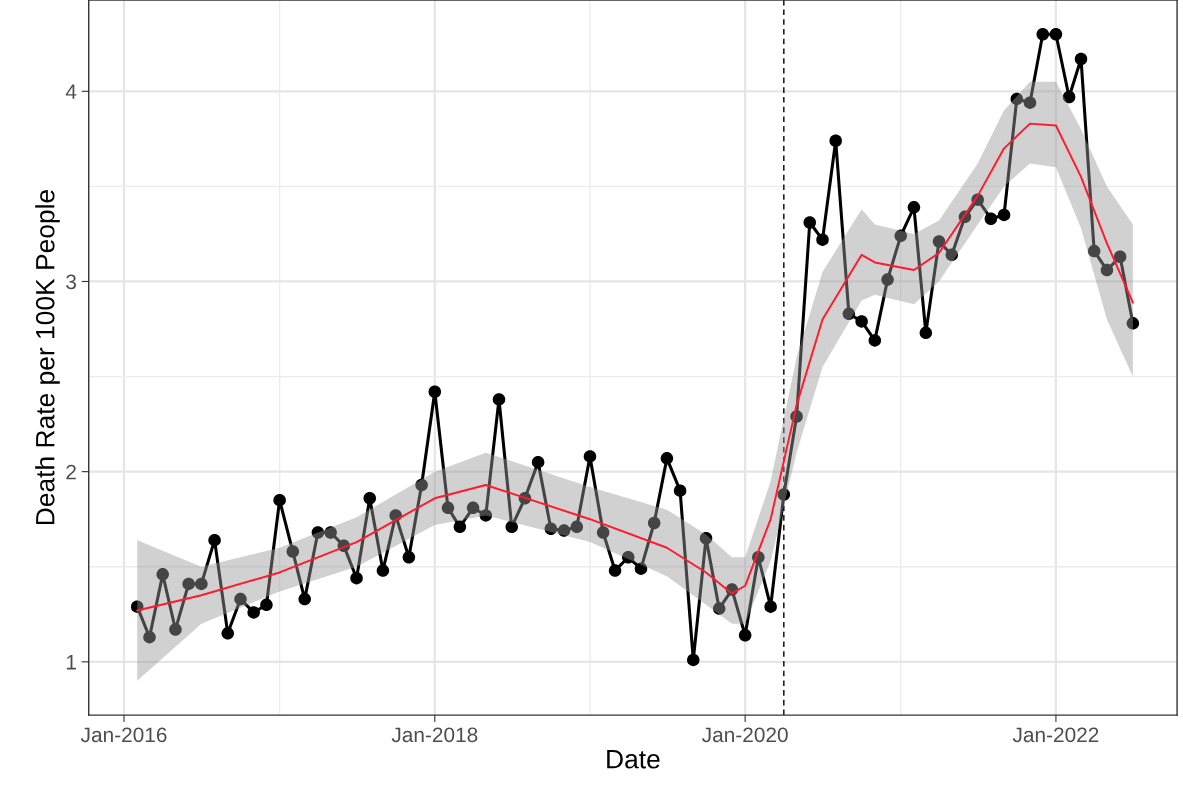 This screenshot has width=1183, height=799. I want to click on x-axis-title: Date, so click(633, 759).